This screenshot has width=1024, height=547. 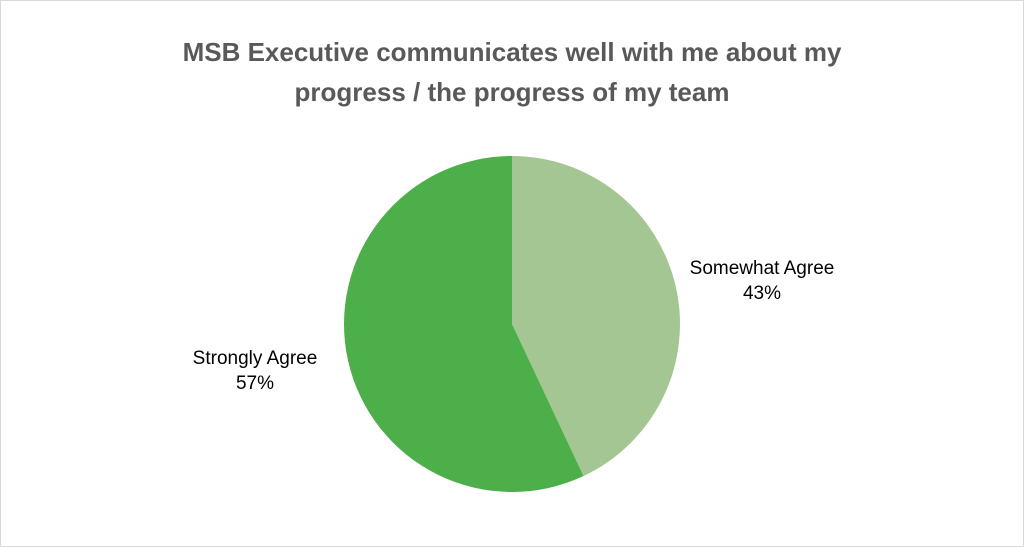 What do you see at coordinates (255, 358) in the screenshot?
I see `data-label-strongly-agree-name: Strongly Agree` at bounding box center [255, 358].